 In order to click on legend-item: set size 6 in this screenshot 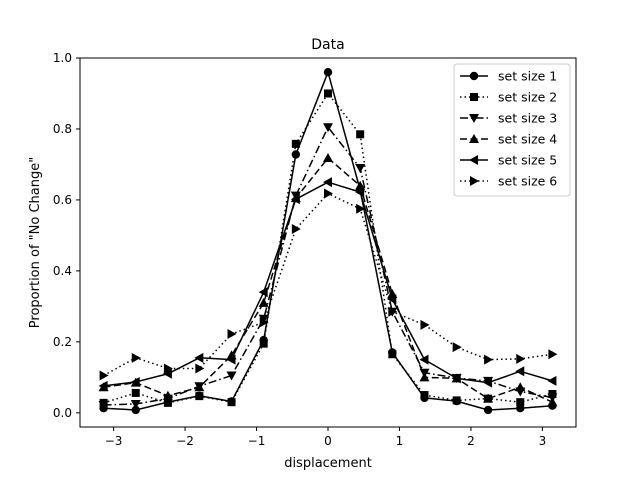, I will do `click(508, 181)`.